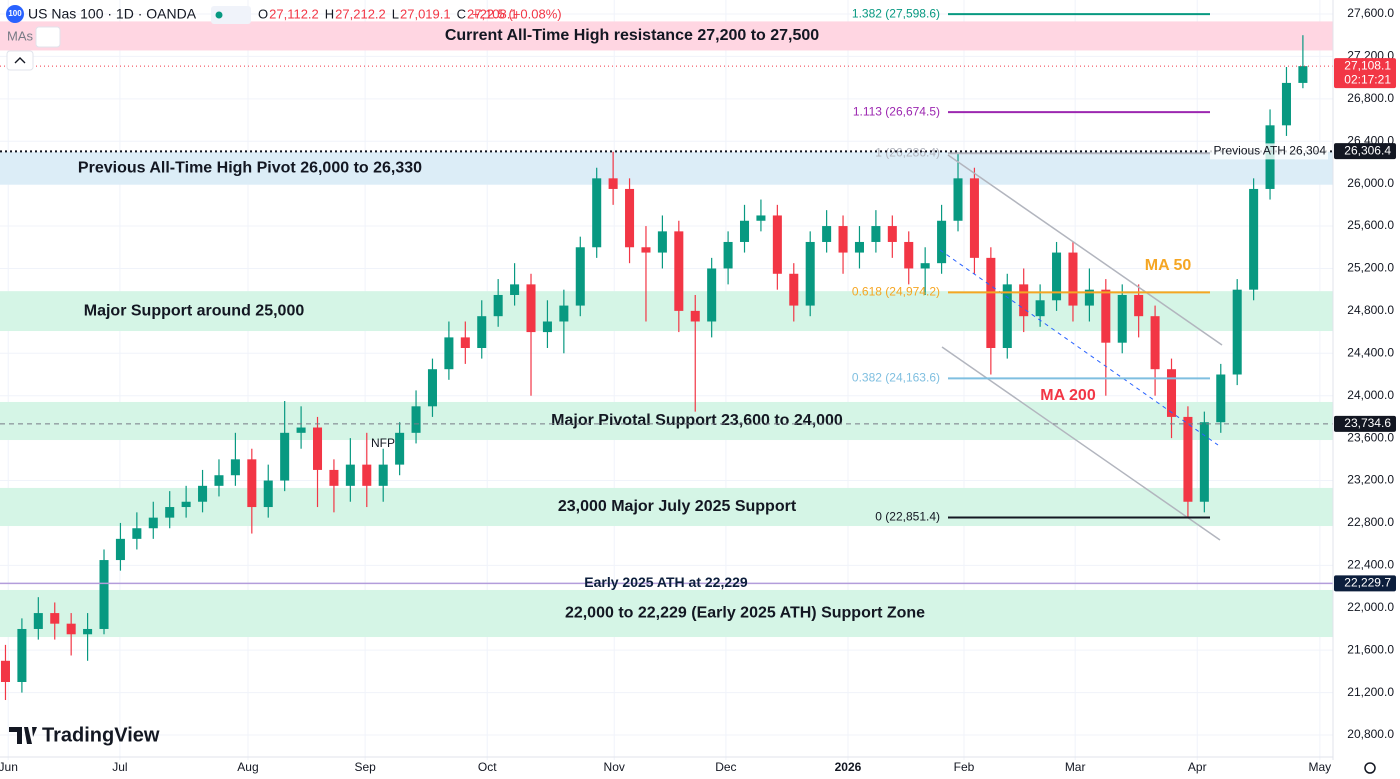 Image resolution: width=1400 pixels, height=779 pixels. What do you see at coordinates (247, 767) in the screenshot?
I see `x-tick-label: Aug` at bounding box center [247, 767].